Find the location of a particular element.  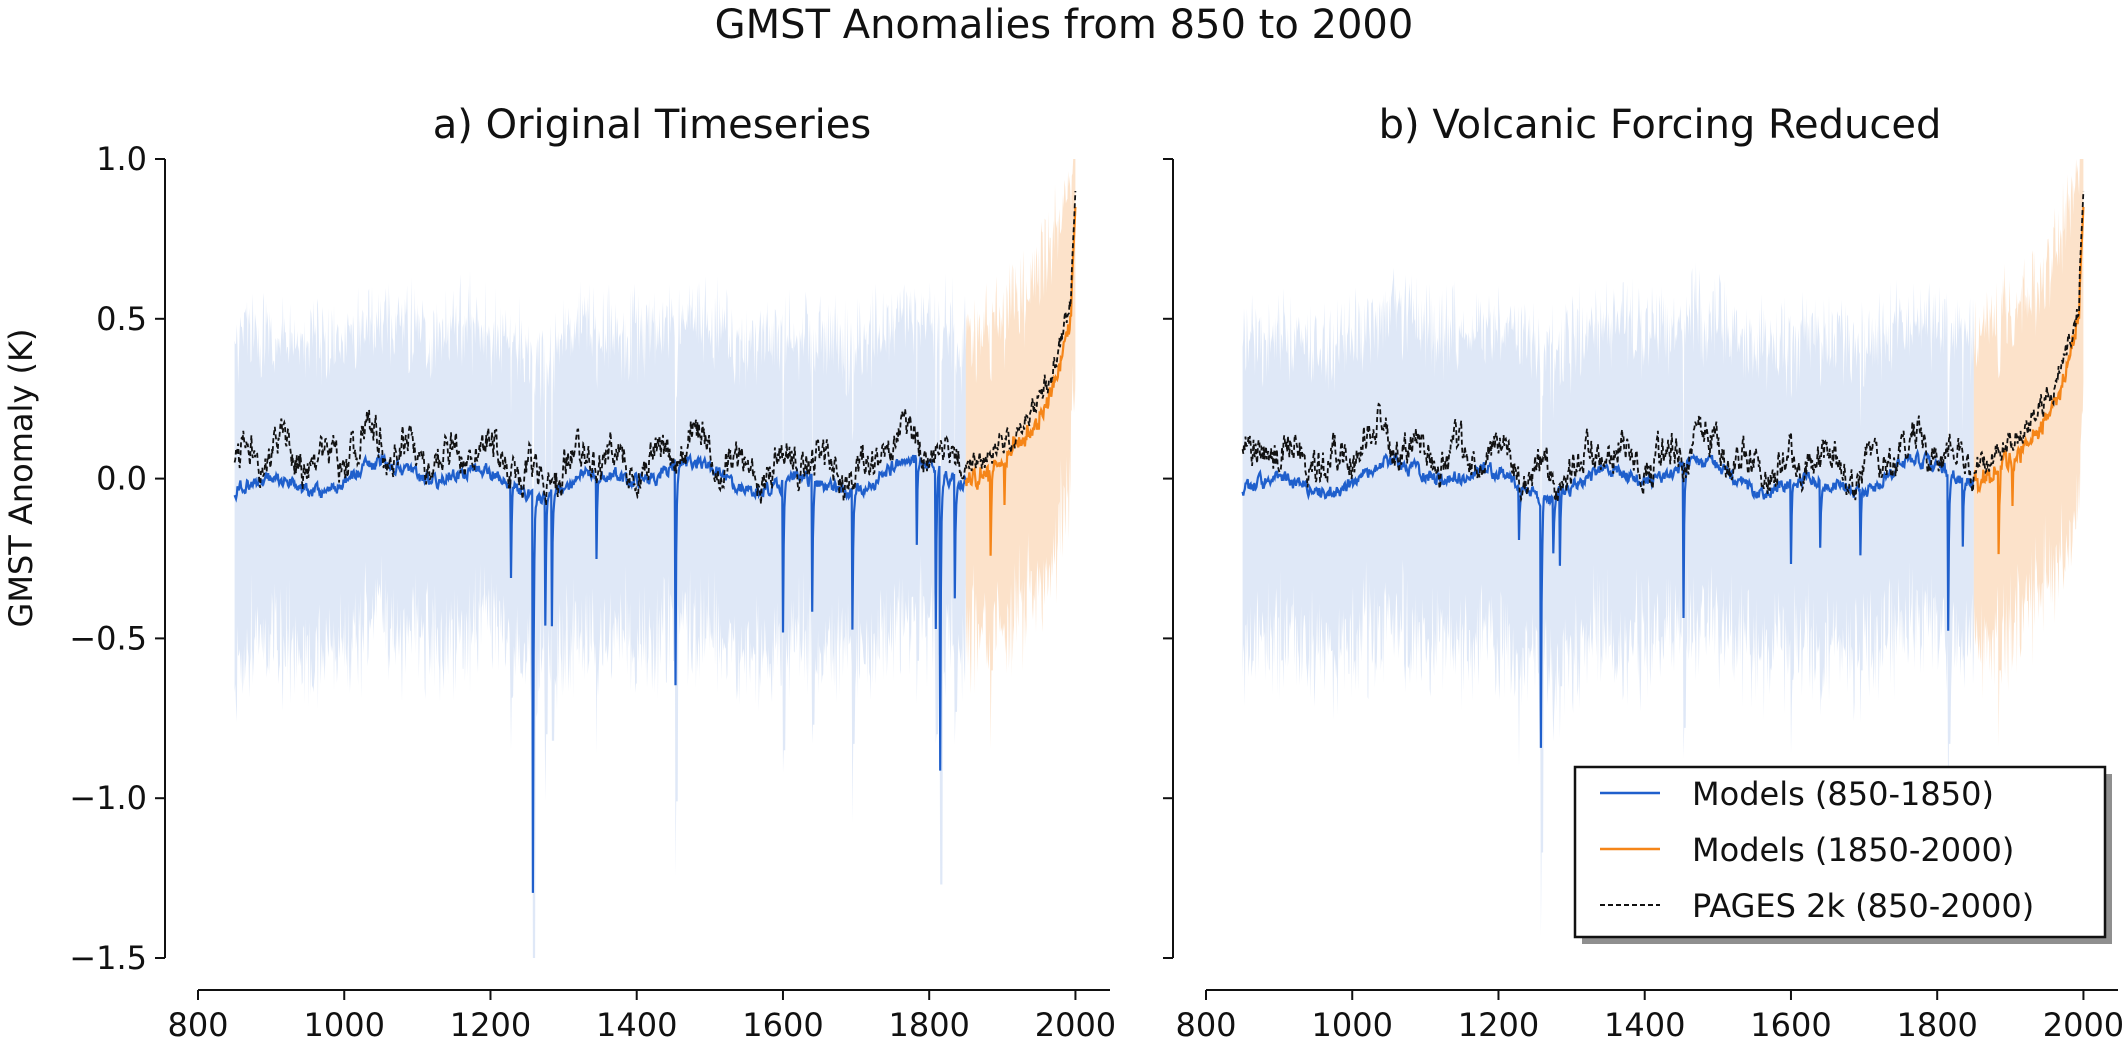

y-tick-label: −1.5 is located at coordinates (108, 958).